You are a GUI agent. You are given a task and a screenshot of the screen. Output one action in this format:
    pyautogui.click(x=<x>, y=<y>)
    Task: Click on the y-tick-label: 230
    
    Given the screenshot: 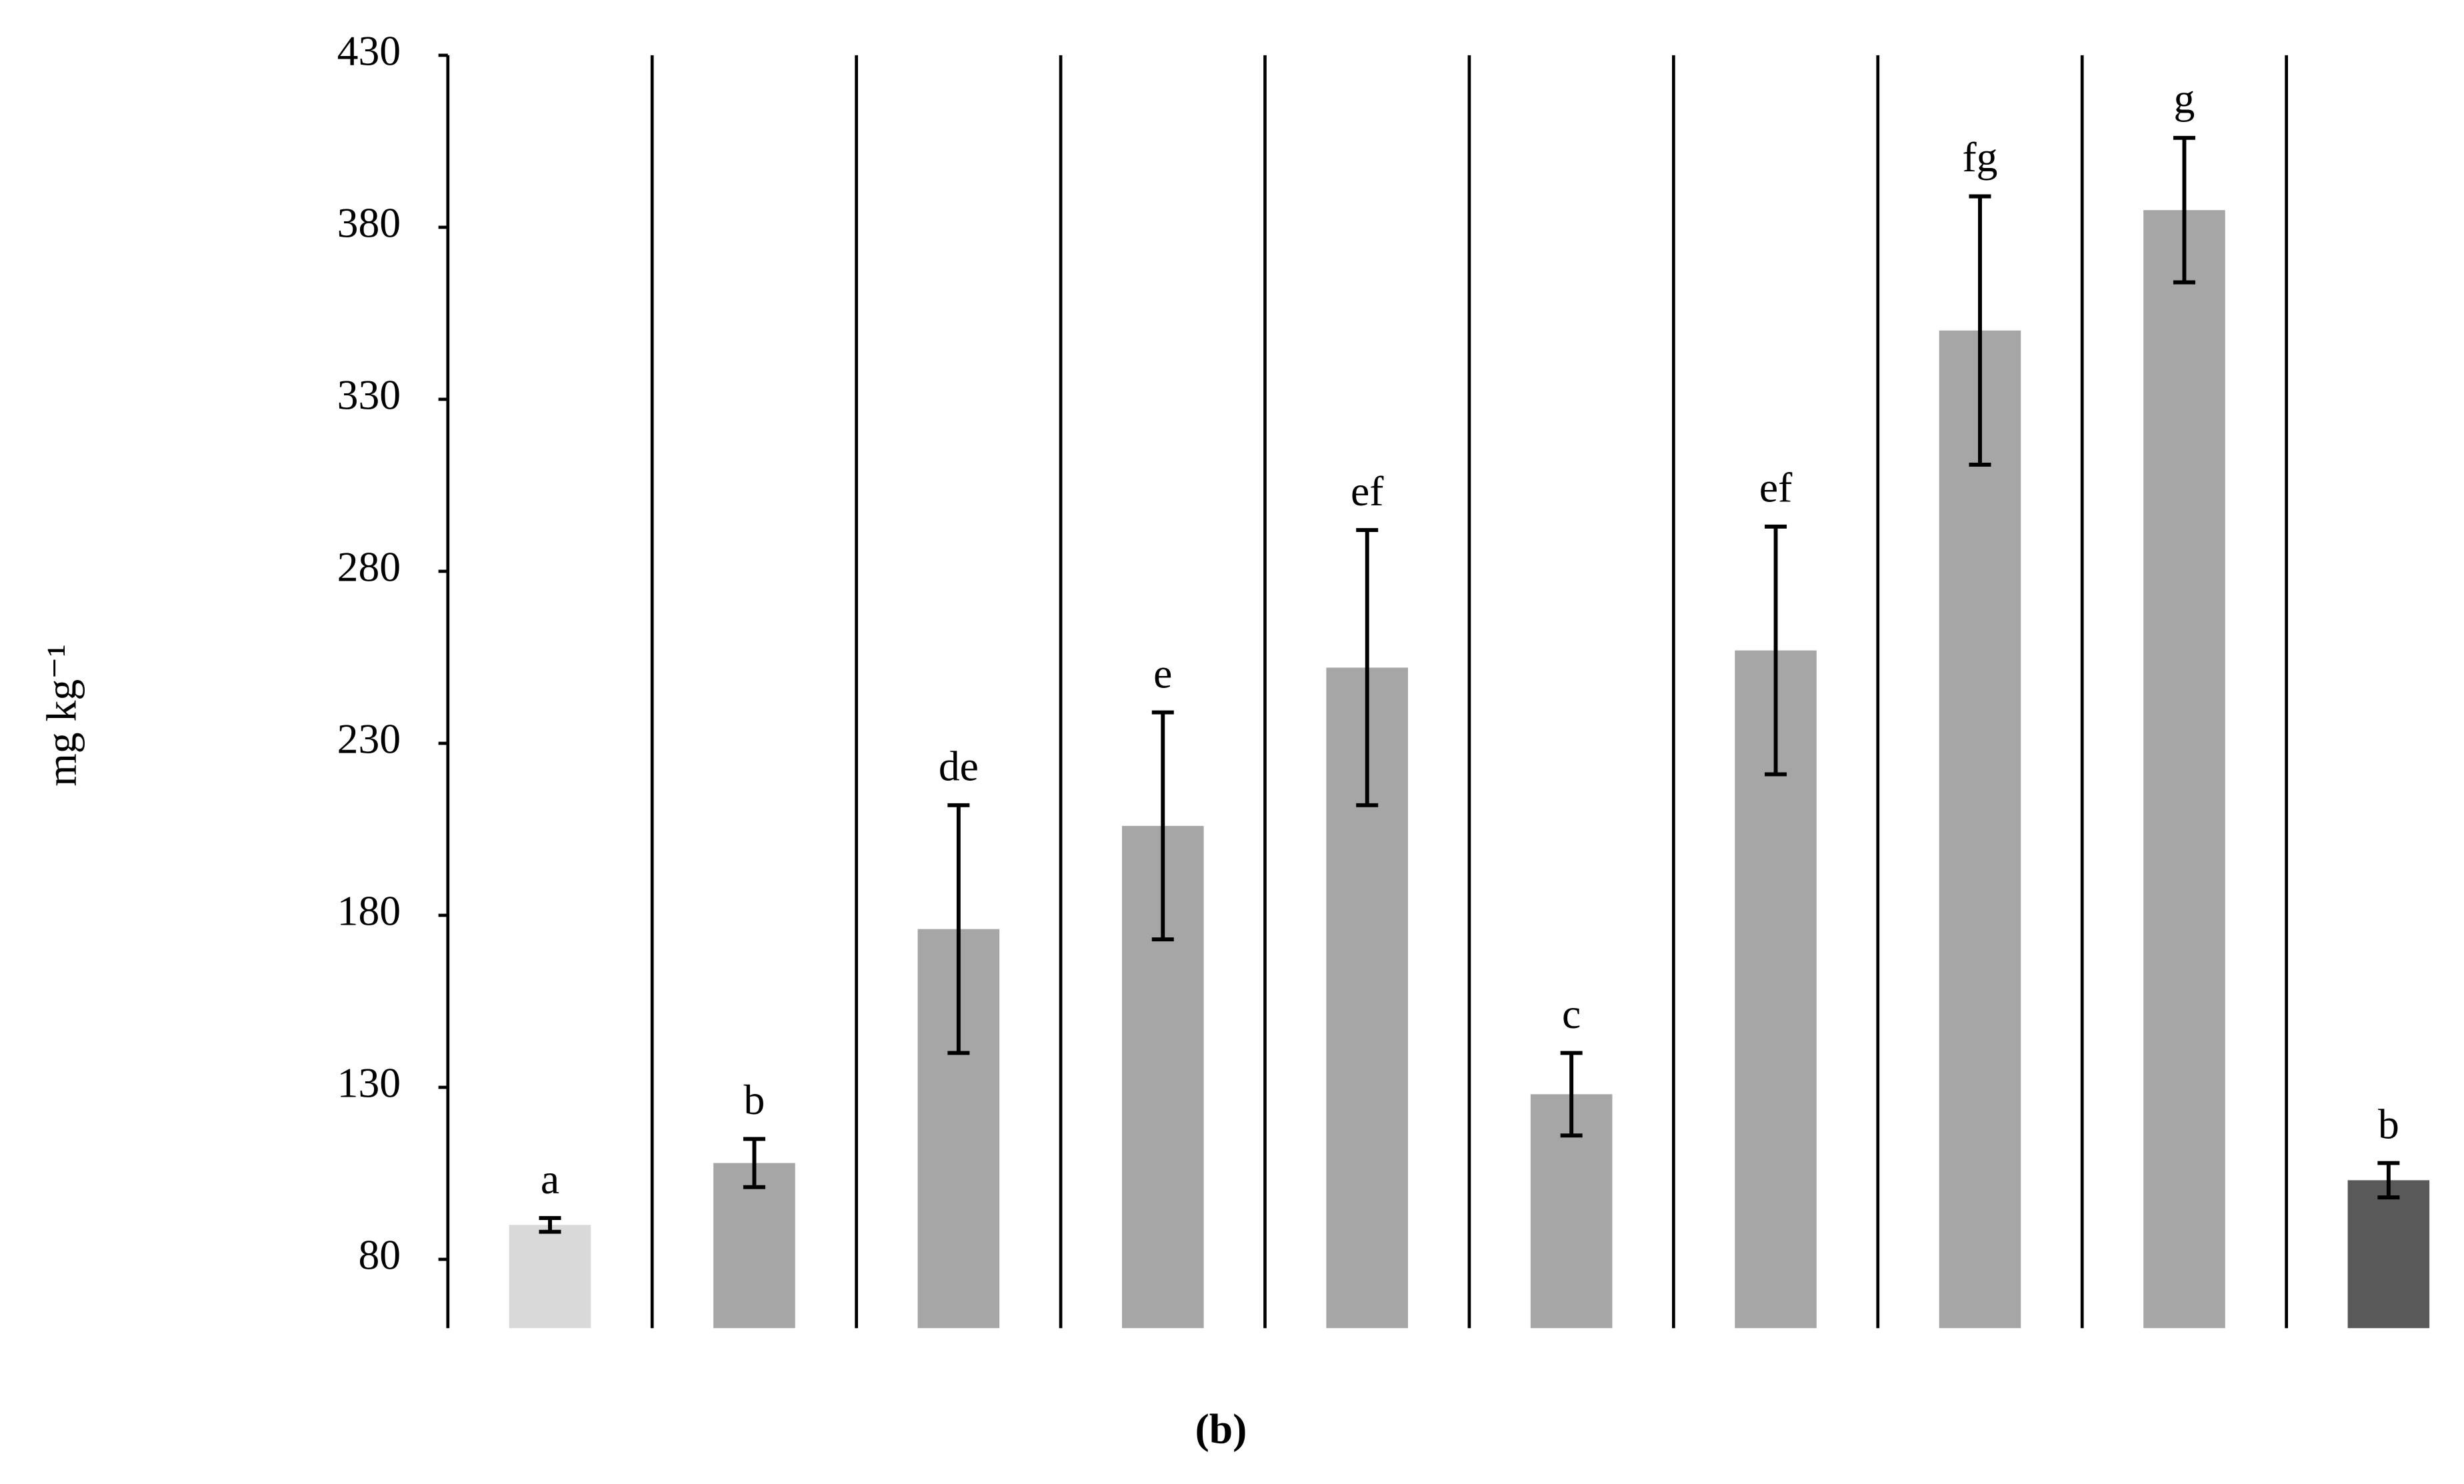 What is the action you would take?
    pyautogui.click(x=369, y=739)
    